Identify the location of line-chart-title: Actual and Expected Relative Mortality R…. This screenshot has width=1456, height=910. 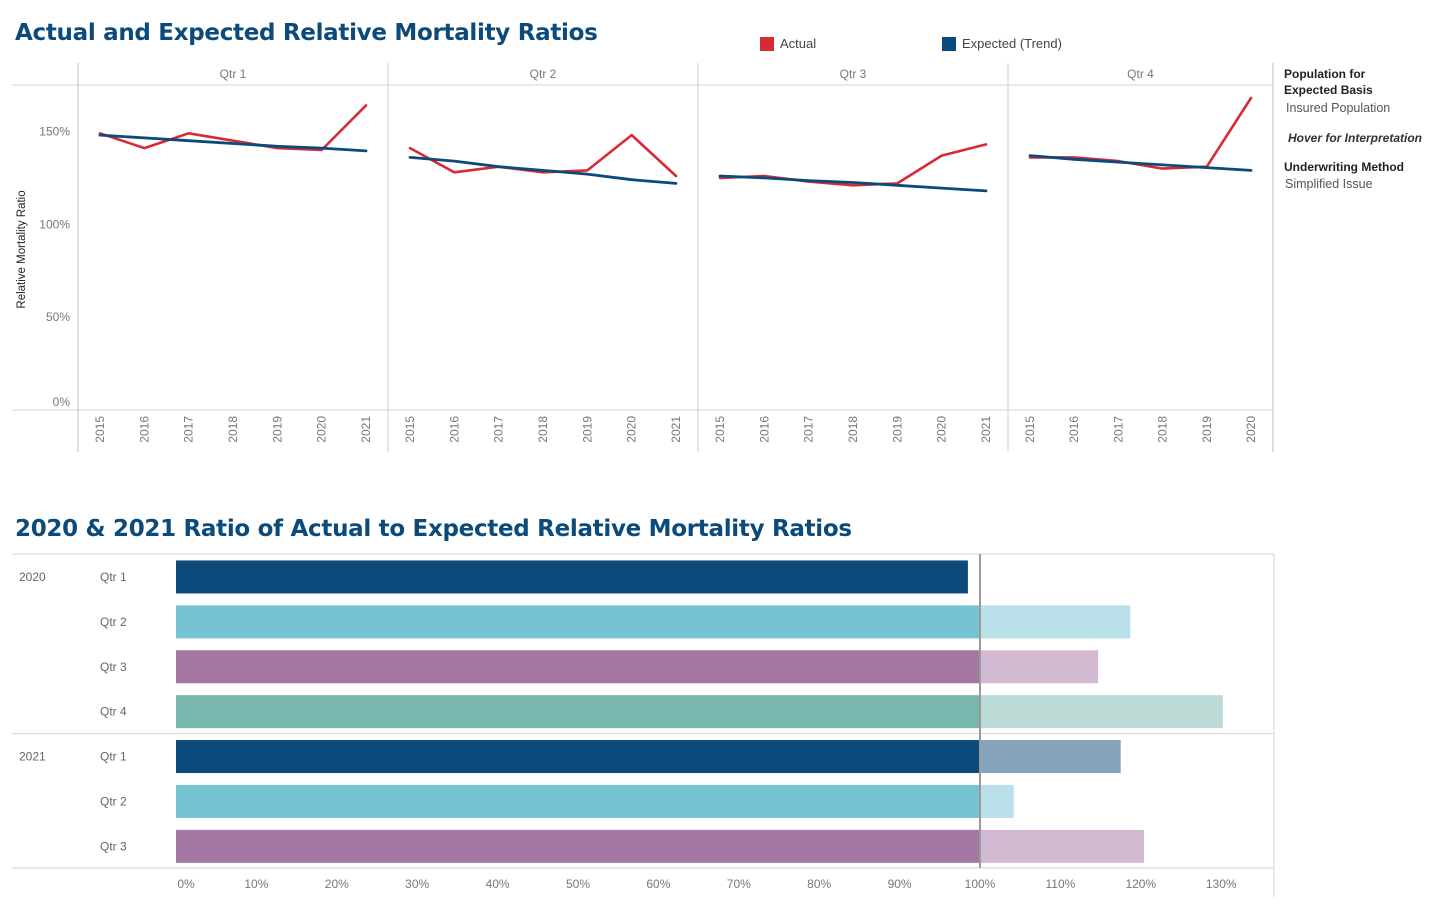
(306, 33).